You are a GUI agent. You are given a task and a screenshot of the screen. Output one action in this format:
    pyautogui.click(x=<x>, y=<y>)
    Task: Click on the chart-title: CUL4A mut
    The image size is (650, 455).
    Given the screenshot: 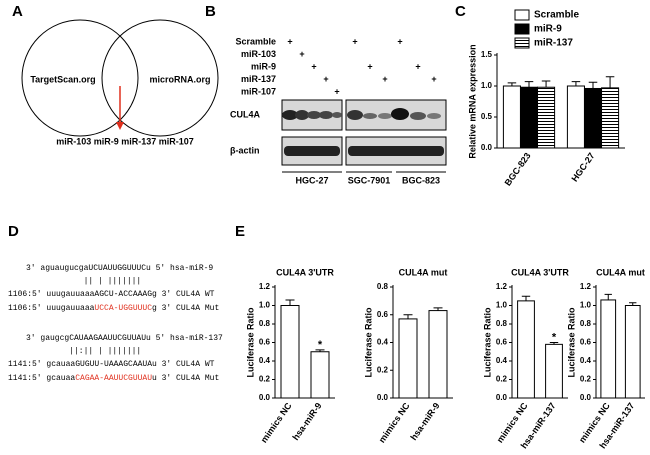 What is the action you would take?
    pyautogui.click(x=620, y=272)
    